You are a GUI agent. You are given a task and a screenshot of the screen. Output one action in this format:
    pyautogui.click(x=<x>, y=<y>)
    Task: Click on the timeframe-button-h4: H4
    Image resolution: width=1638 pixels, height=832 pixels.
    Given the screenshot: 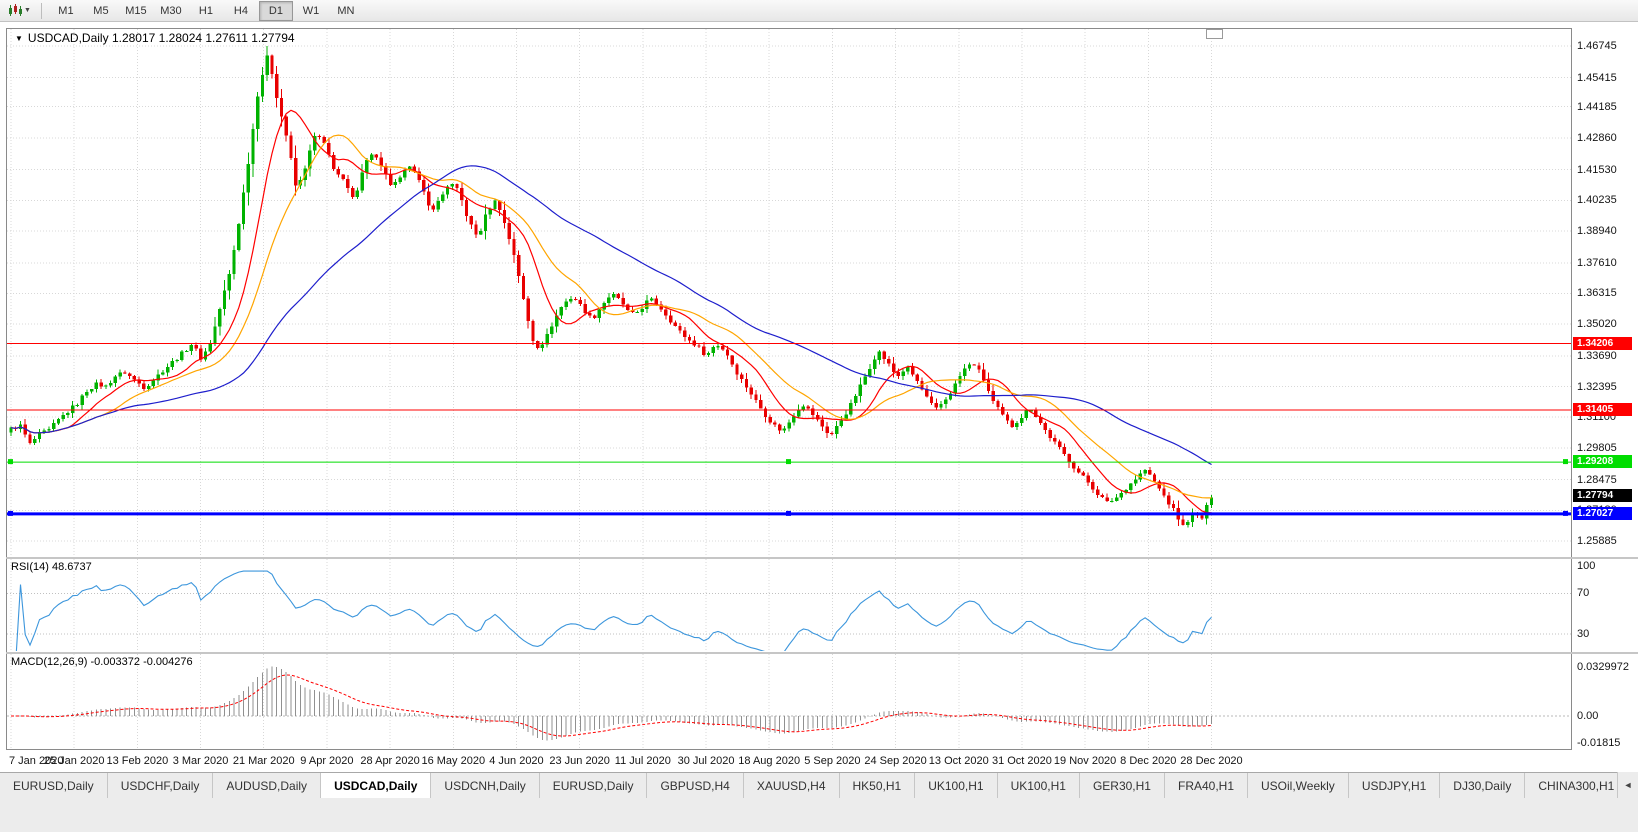 What is the action you would take?
    pyautogui.click(x=240, y=10)
    